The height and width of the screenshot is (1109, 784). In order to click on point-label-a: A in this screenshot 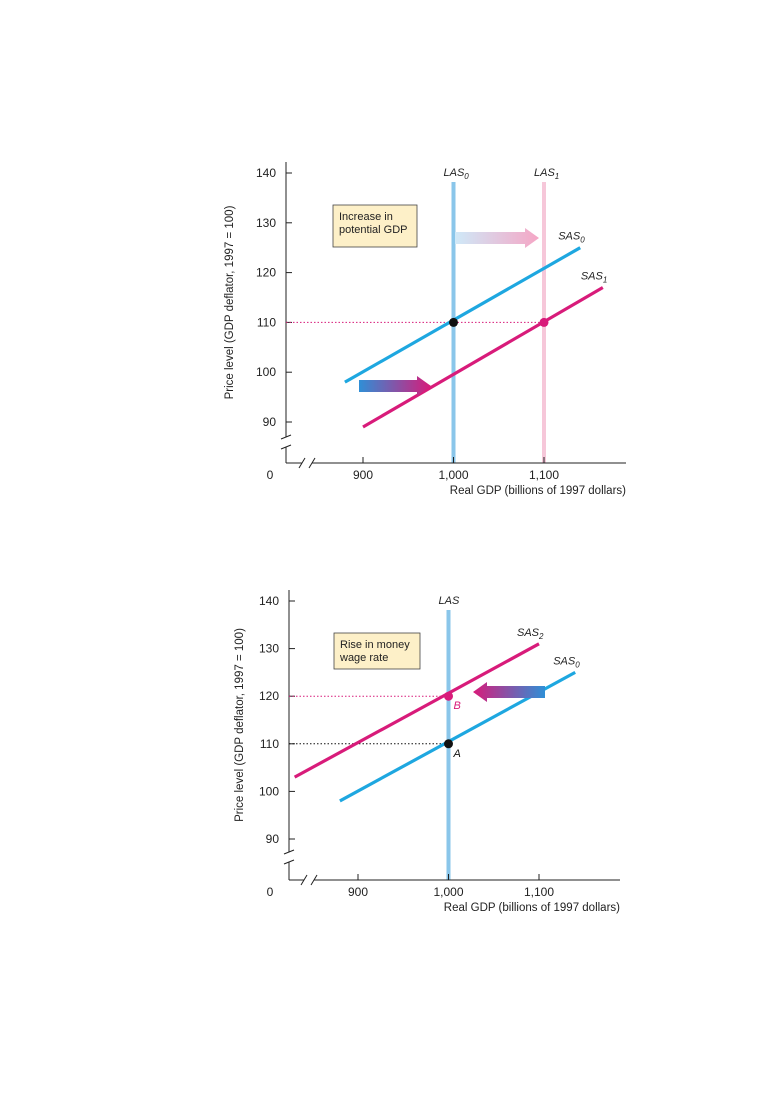, I will do `click(457, 754)`.